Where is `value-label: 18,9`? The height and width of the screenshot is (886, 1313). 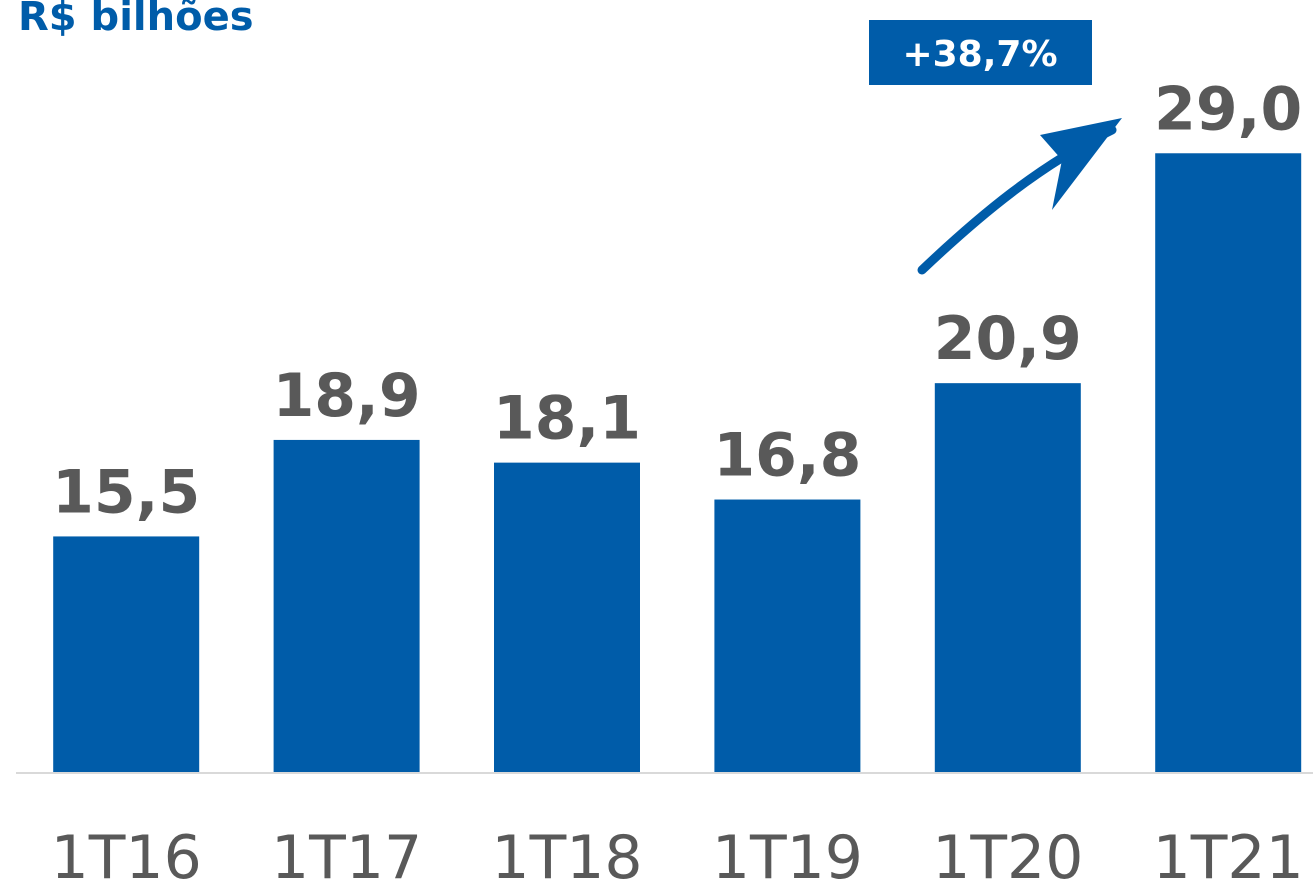
value-label: 18,9 is located at coordinates (347, 396).